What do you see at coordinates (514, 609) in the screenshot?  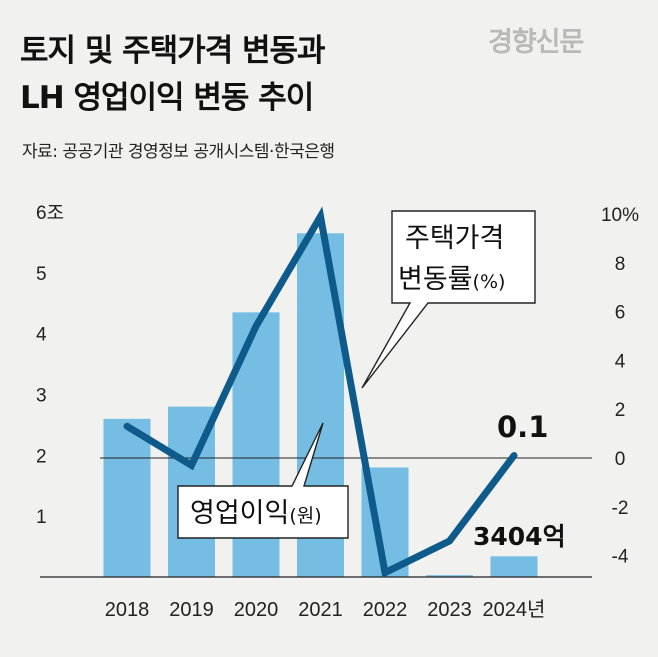 I see `x-tick-label: 2024년` at bounding box center [514, 609].